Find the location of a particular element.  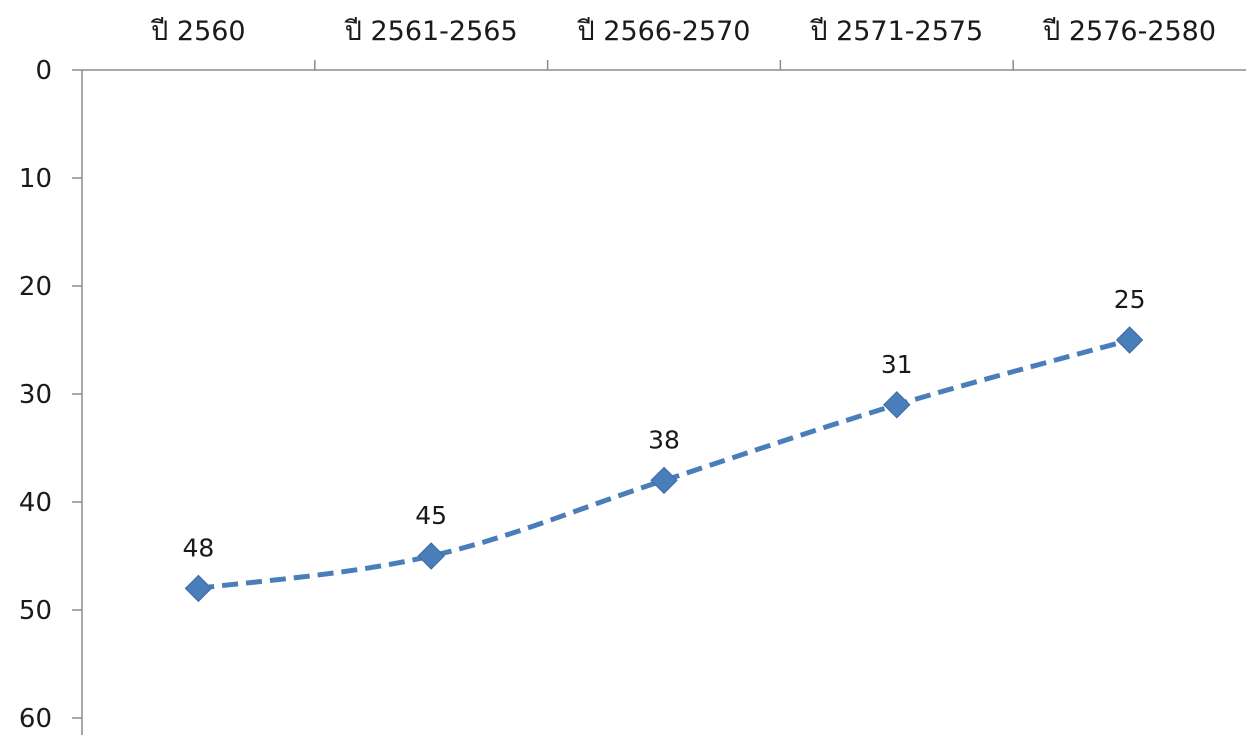

data-label: 25 is located at coordinates (1130, 299).